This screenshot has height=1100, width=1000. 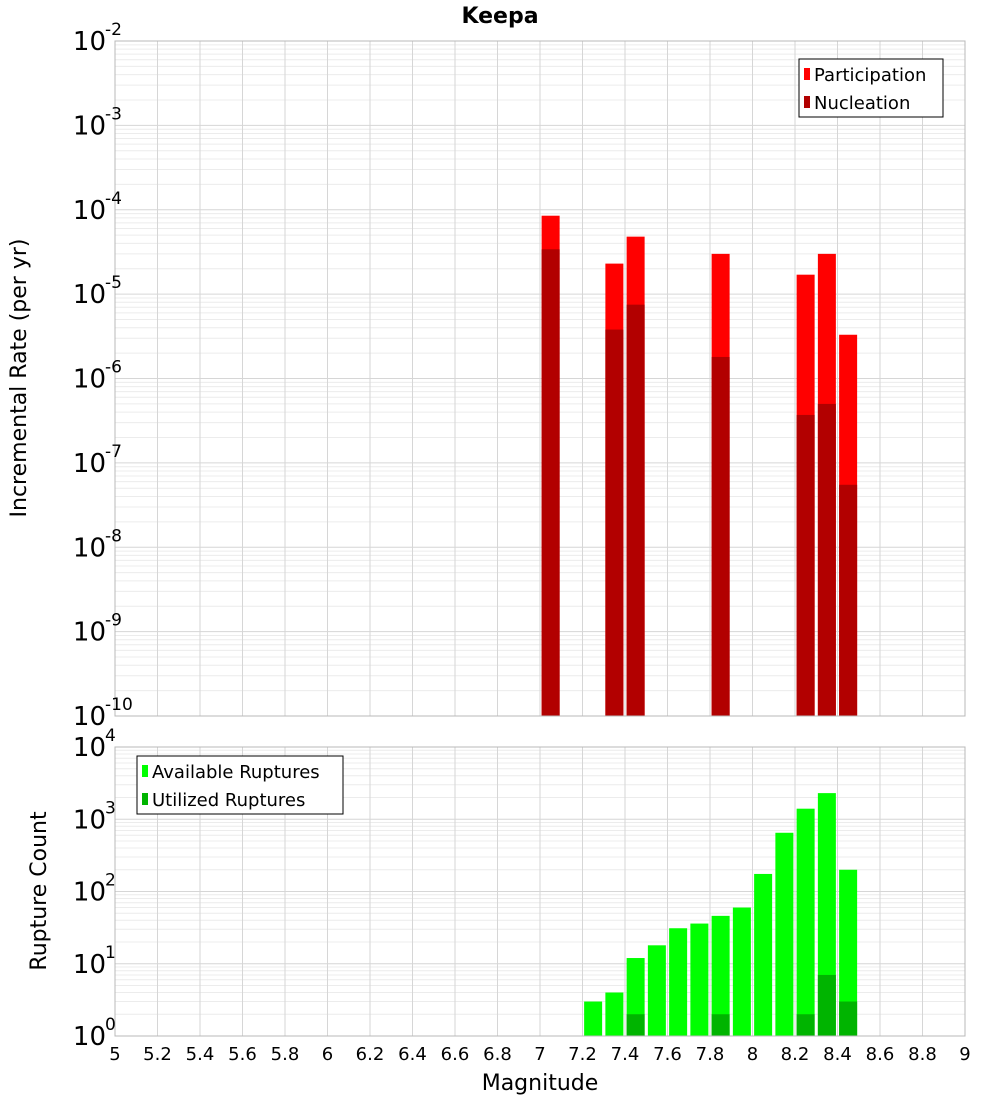 What do you see at coordinates (113, 621) in the screenshot?
I see `y-tick-exponent: -9` at bounding box center [113, 621].